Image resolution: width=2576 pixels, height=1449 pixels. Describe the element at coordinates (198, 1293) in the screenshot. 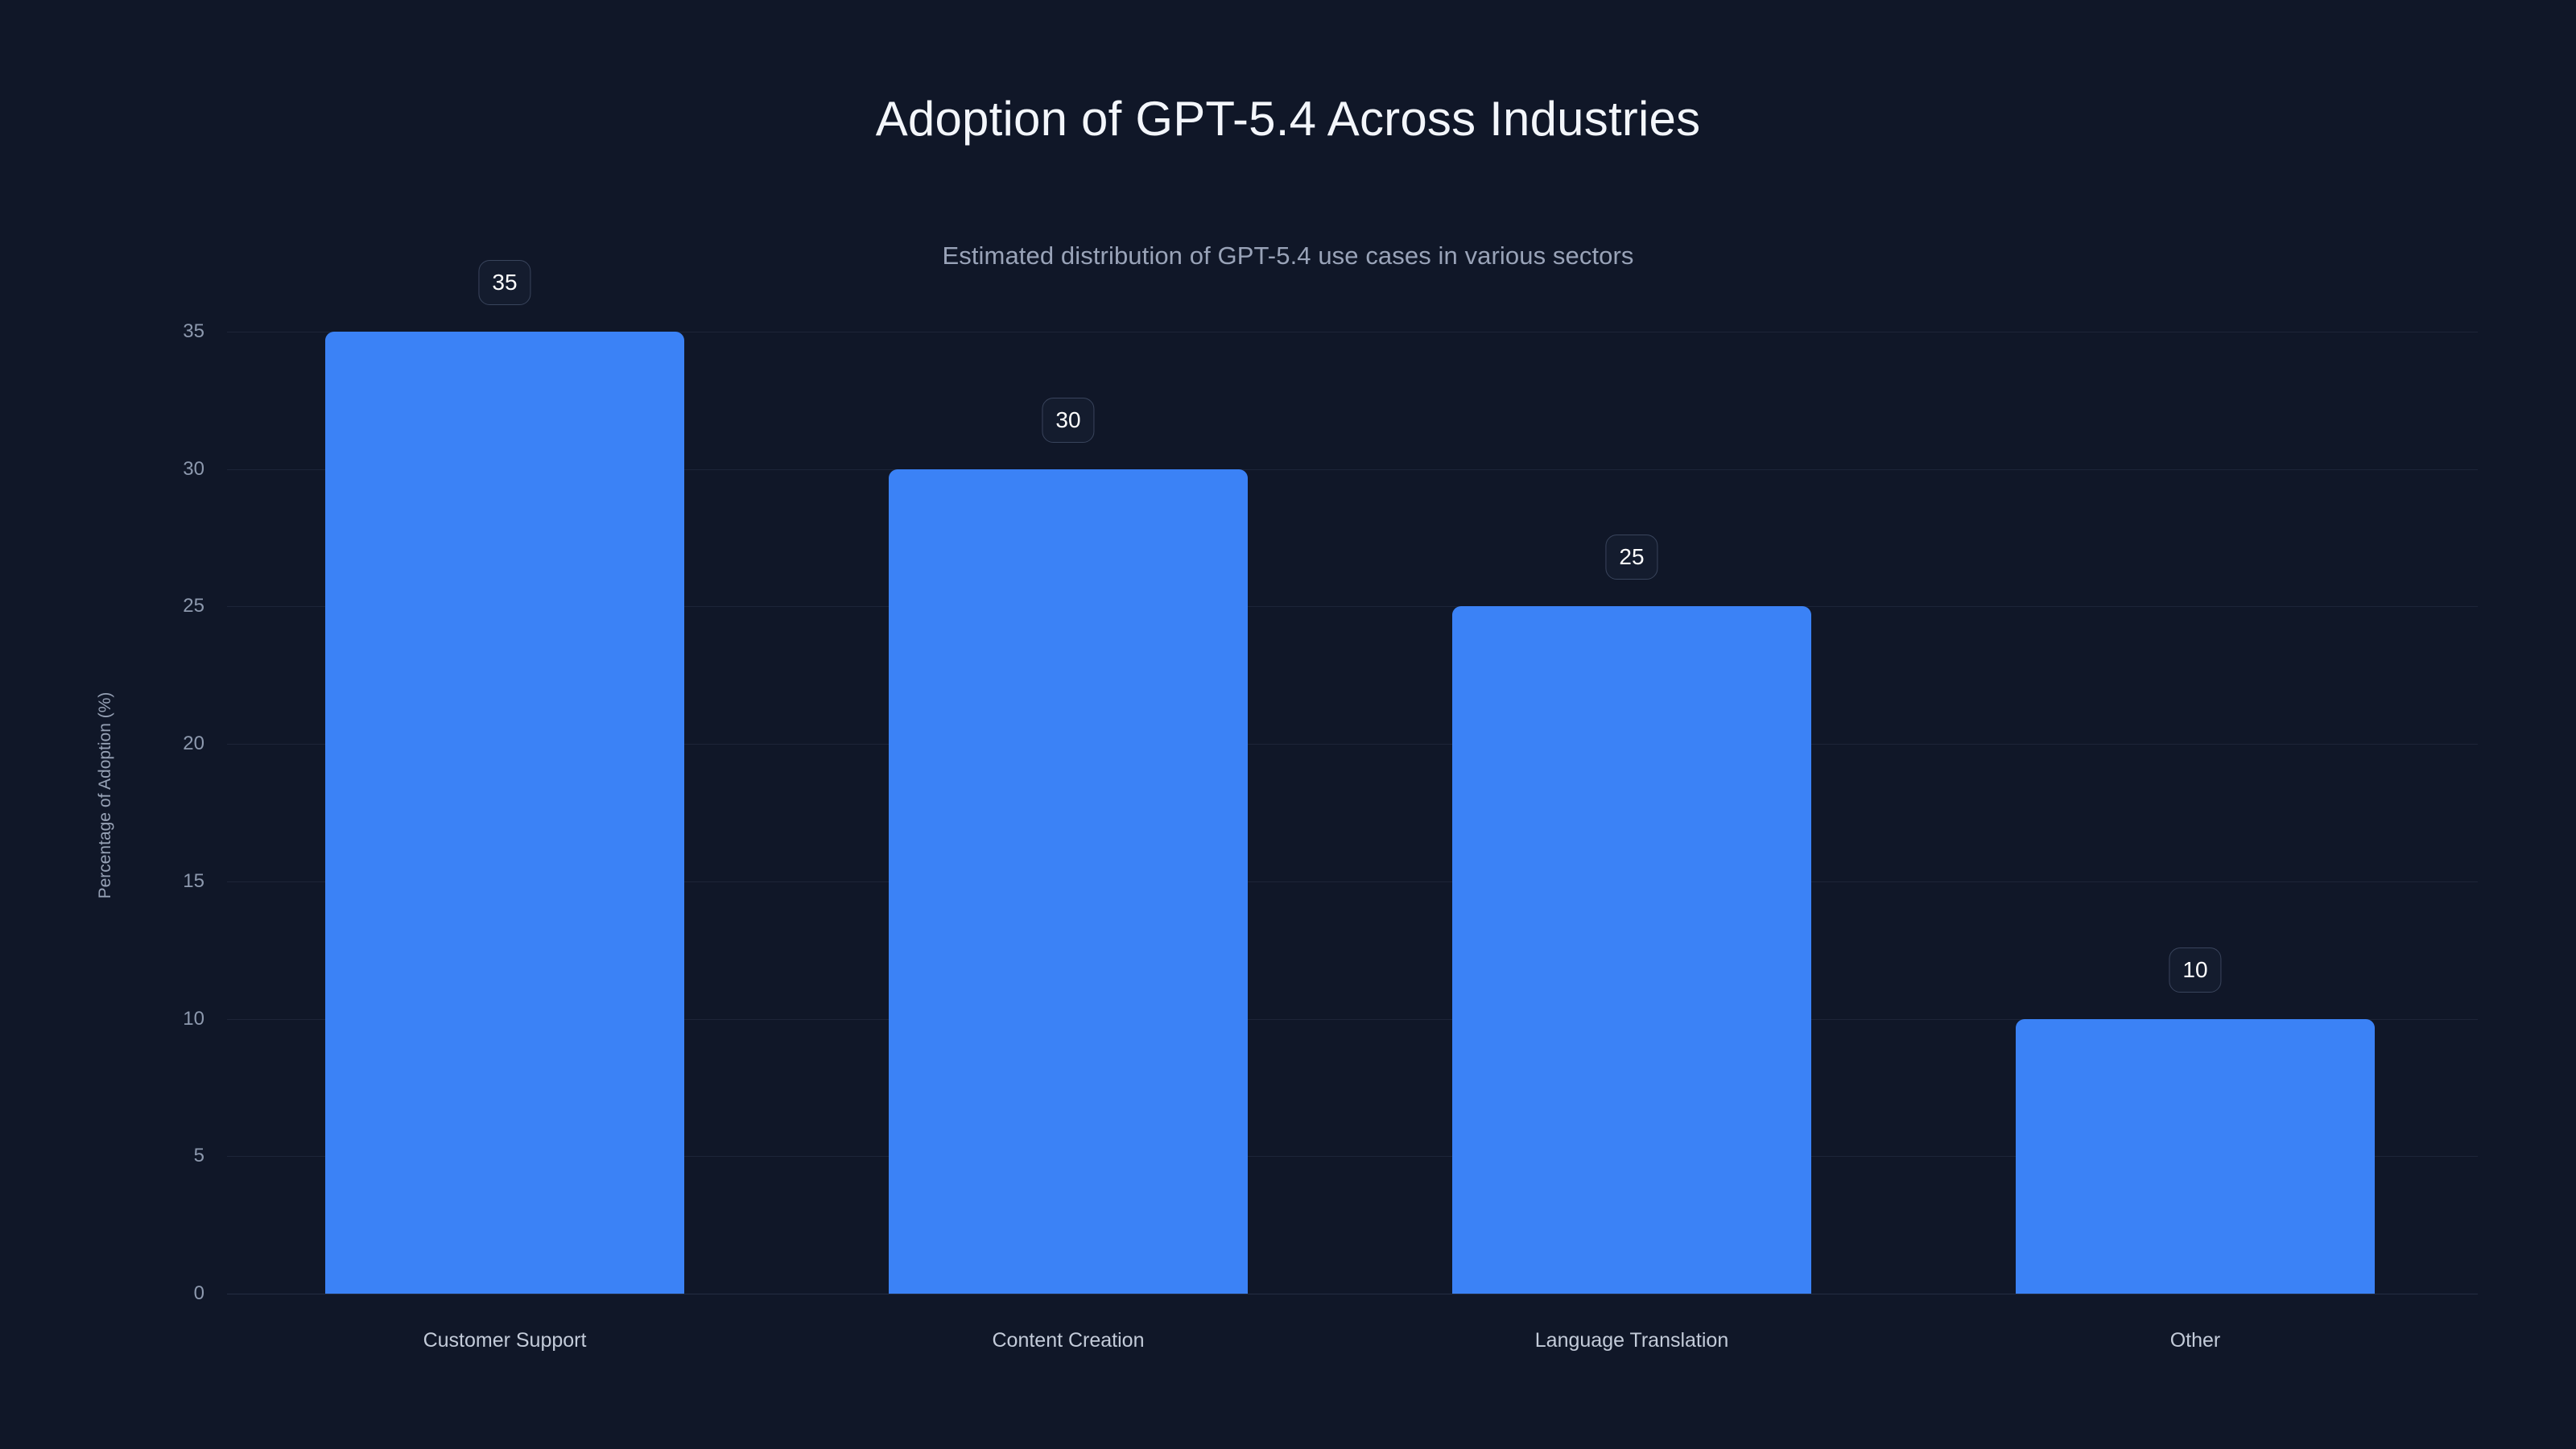

I see `y-axis-tick-label: 0` at that location.